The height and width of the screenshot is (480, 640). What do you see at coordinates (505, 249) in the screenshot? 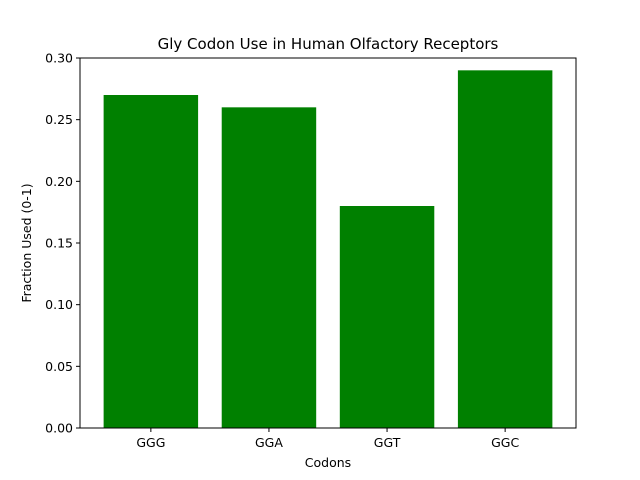
I see `bar-ggc` at bounding box center [505, 249].